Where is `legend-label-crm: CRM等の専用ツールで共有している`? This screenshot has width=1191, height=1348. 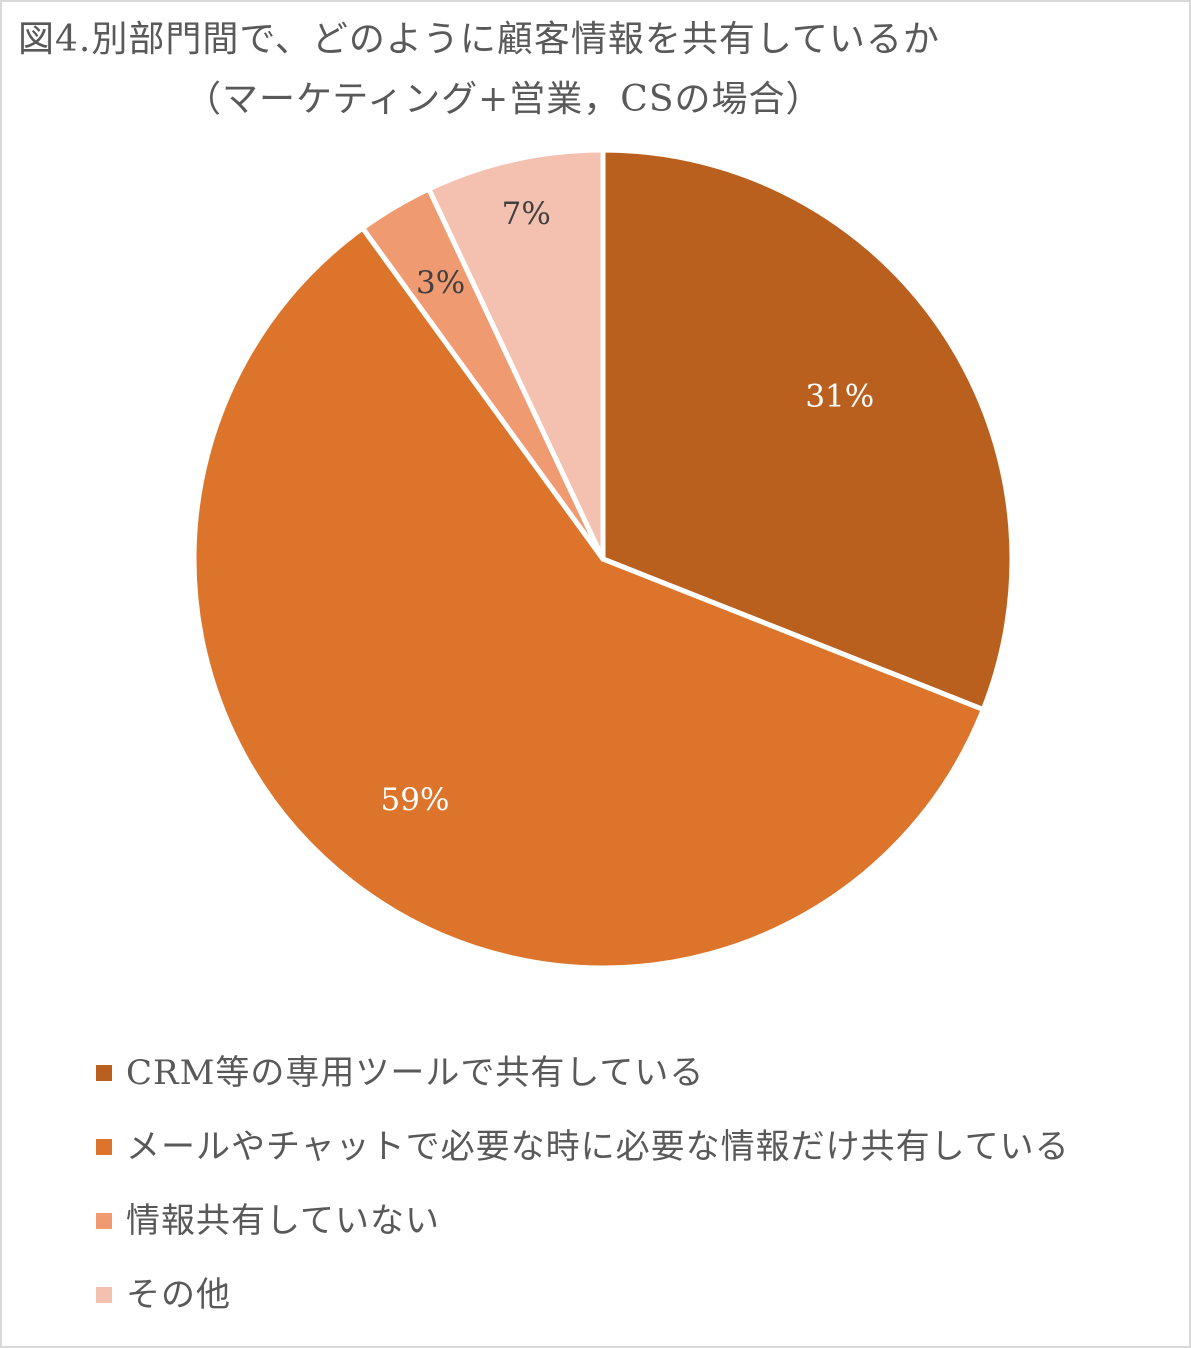
legend-label-crm: CRM等の専用ツールで共有している is located at coordinates (415, 1073).